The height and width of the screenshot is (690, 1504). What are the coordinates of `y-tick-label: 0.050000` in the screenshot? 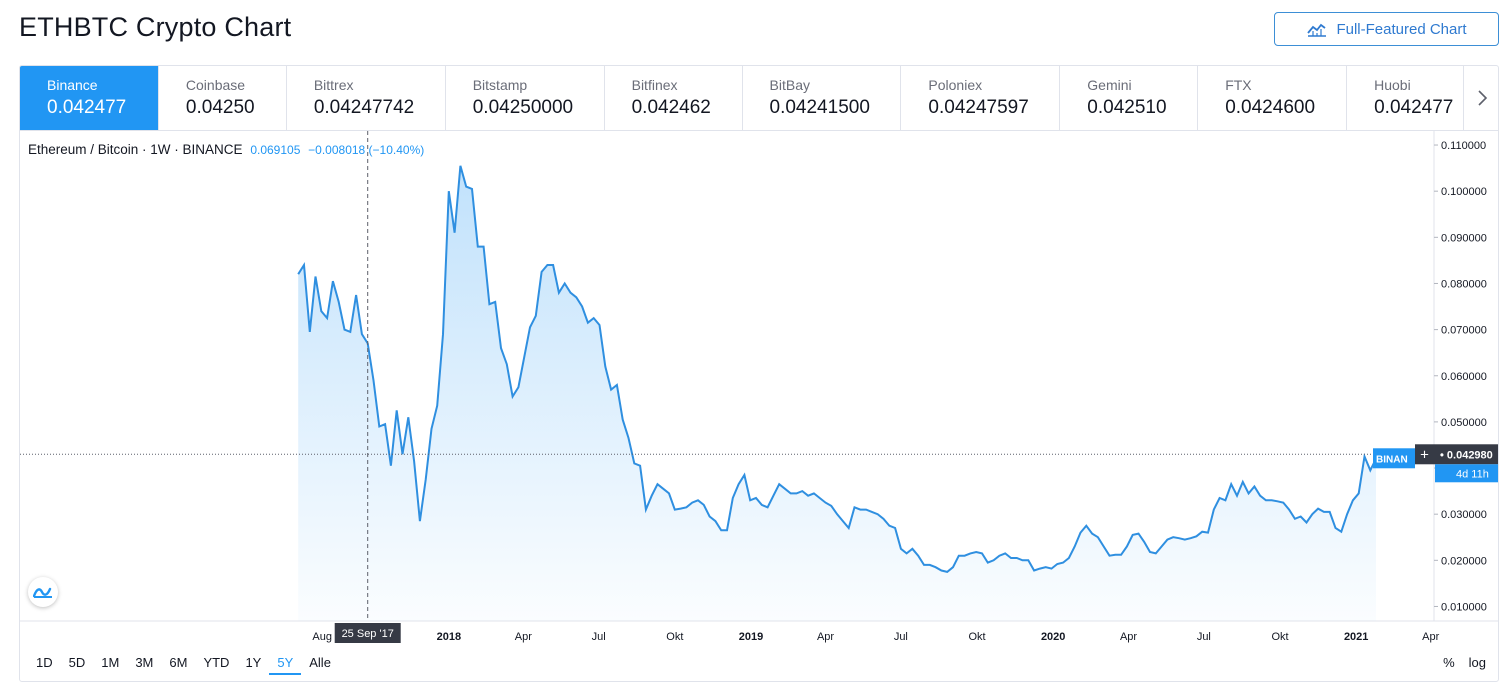 It's located at (1464, 423).